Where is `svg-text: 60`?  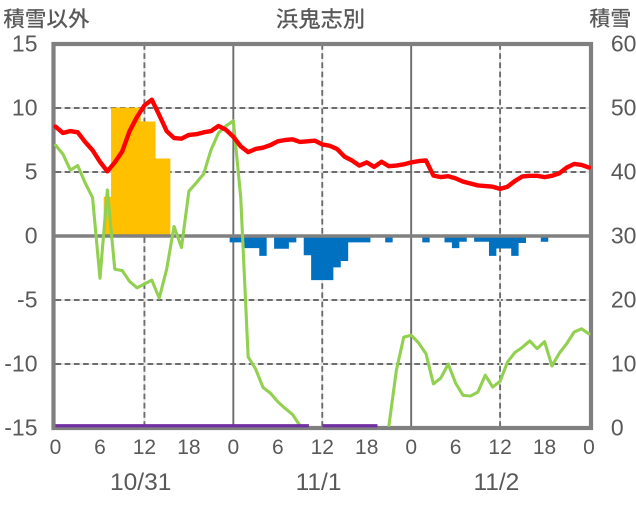
svg-text: 60 is located at coordinates (623, 44).